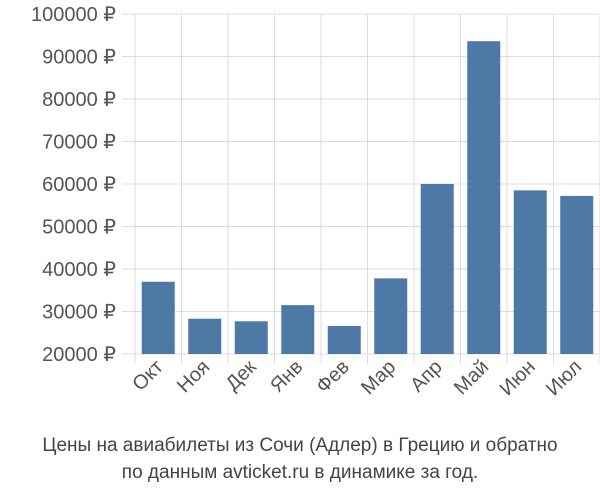  Describe the element at coordinates (564, 378) in the screenshot. I see `x-tick-label: Июл` at that location.